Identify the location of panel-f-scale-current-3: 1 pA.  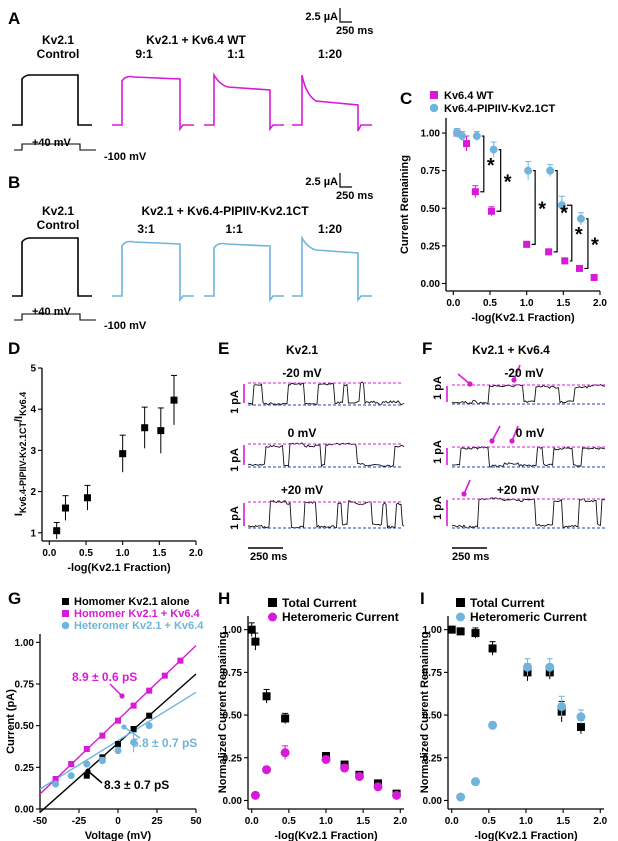
(438, 508).